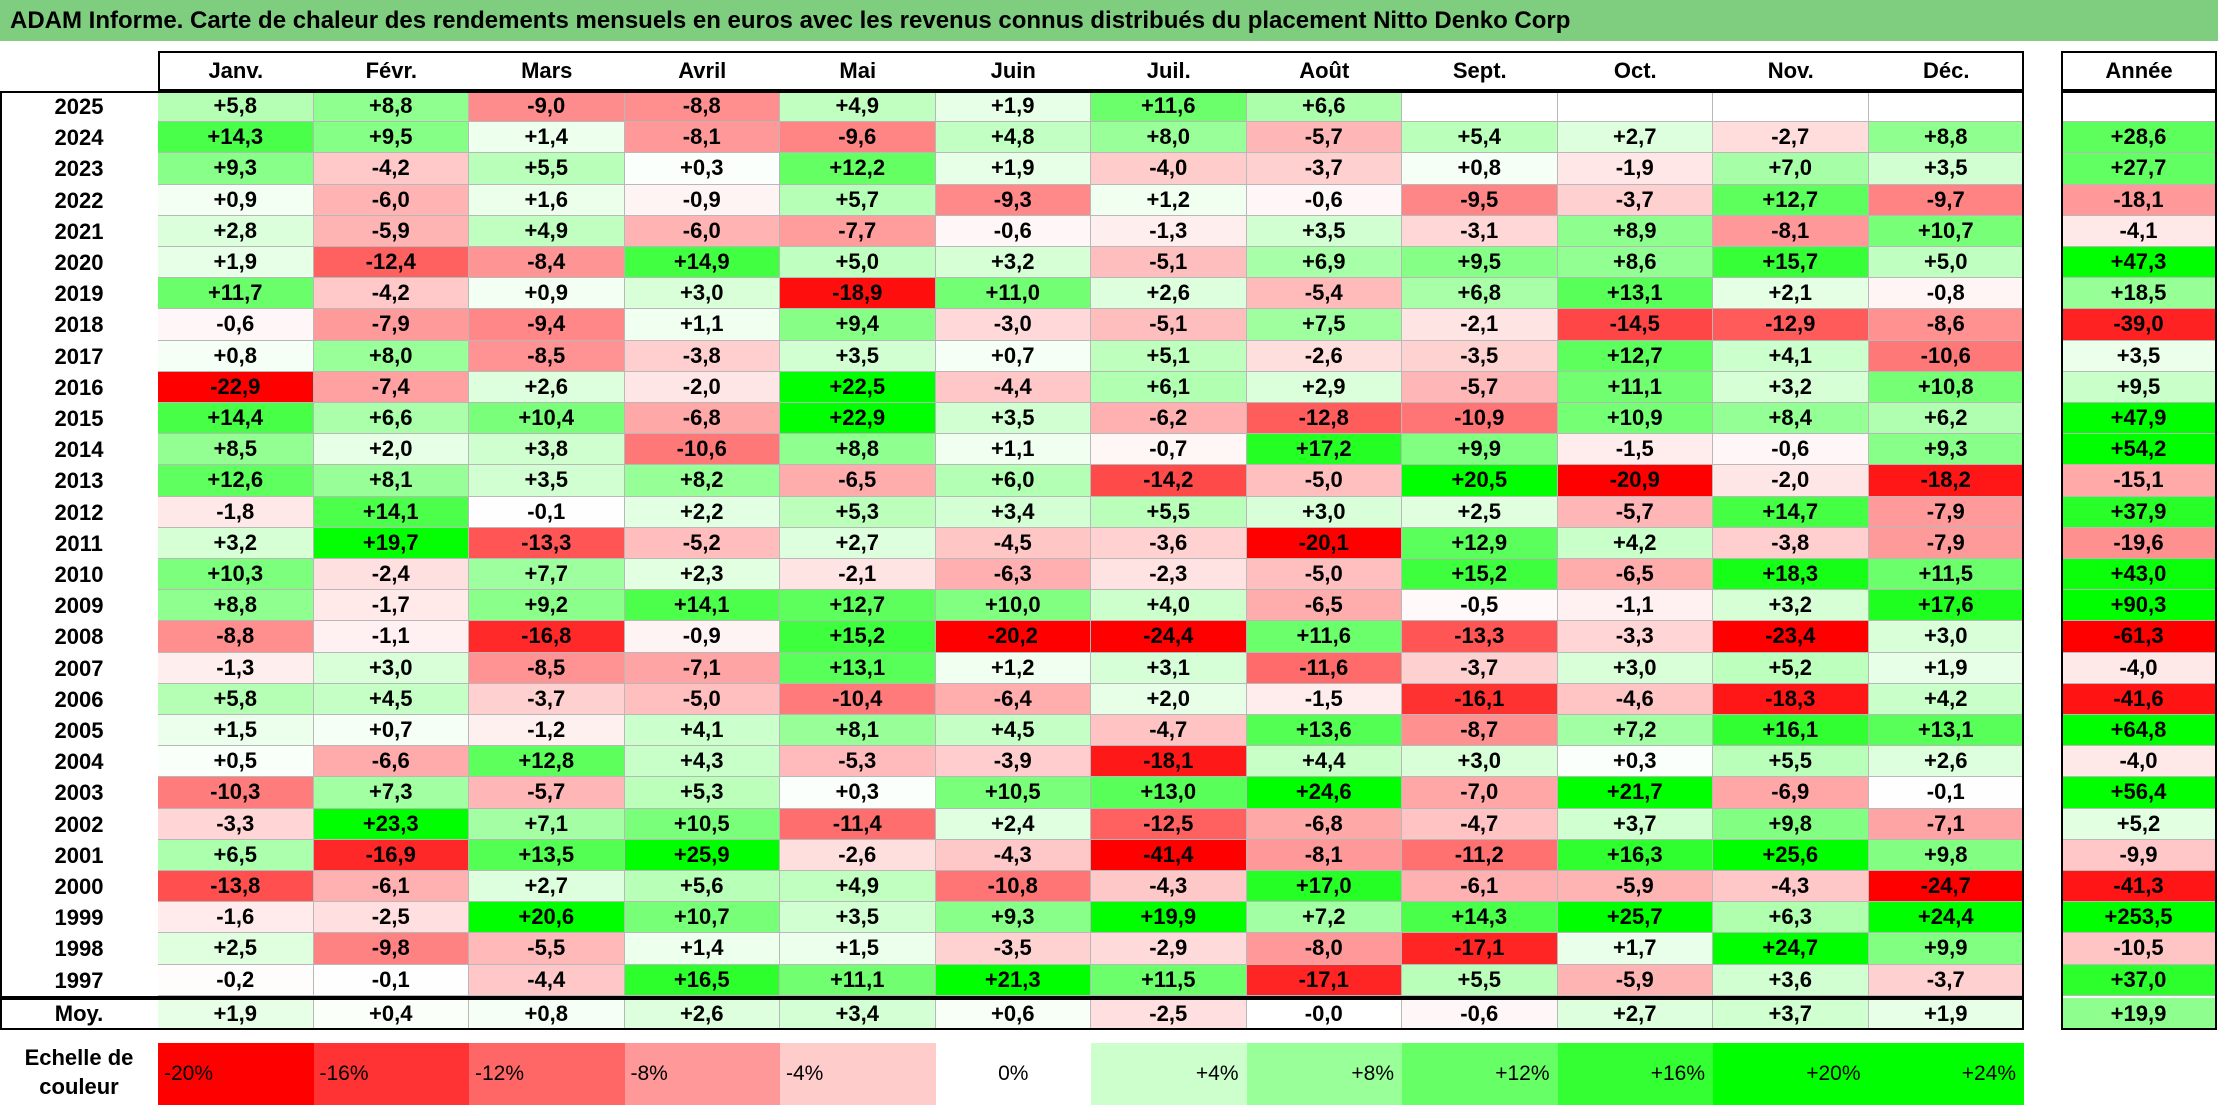 Image resolution: width=2218 pixels, height=1106 pixels. Describe the element at coordinates (236, 419) in the screenshot. I see `heatmap-cell: +14,4` at that location.